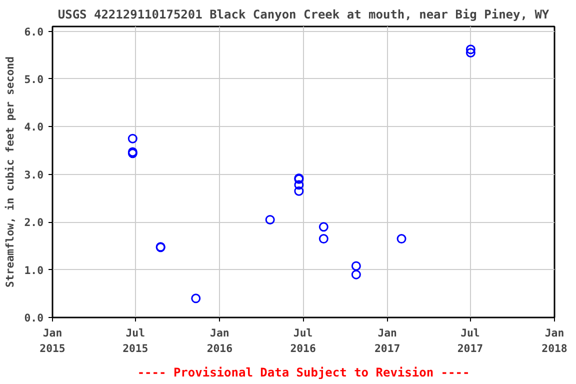  Describe the element at coordinates (219, 341) in the screenshot. I see `x-tick-label: Jan 2016` at that location.